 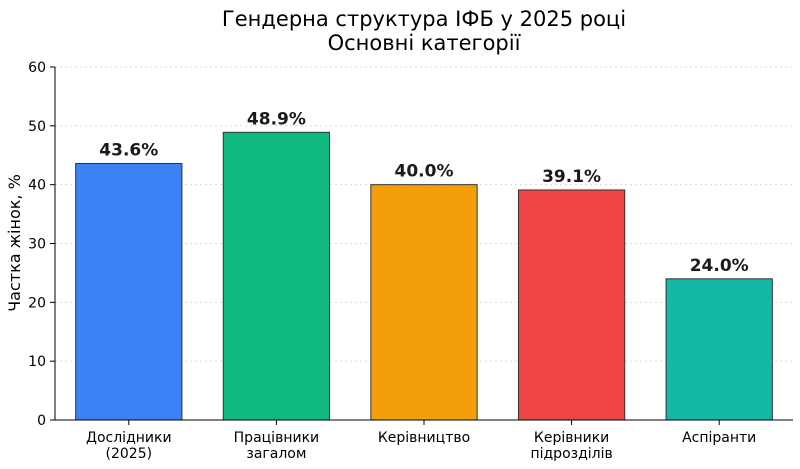 I want to click on y-axis-ticks: 0 10 20 30 40 50 60, so click(x=41, y=244).